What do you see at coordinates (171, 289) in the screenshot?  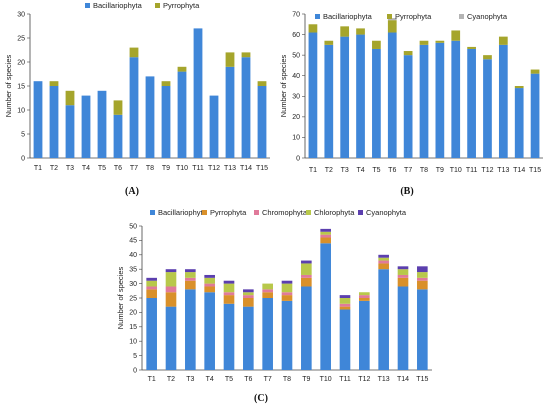 I see `chart-c-bar-t2-chromophyta` at bounding box center [171, 289].